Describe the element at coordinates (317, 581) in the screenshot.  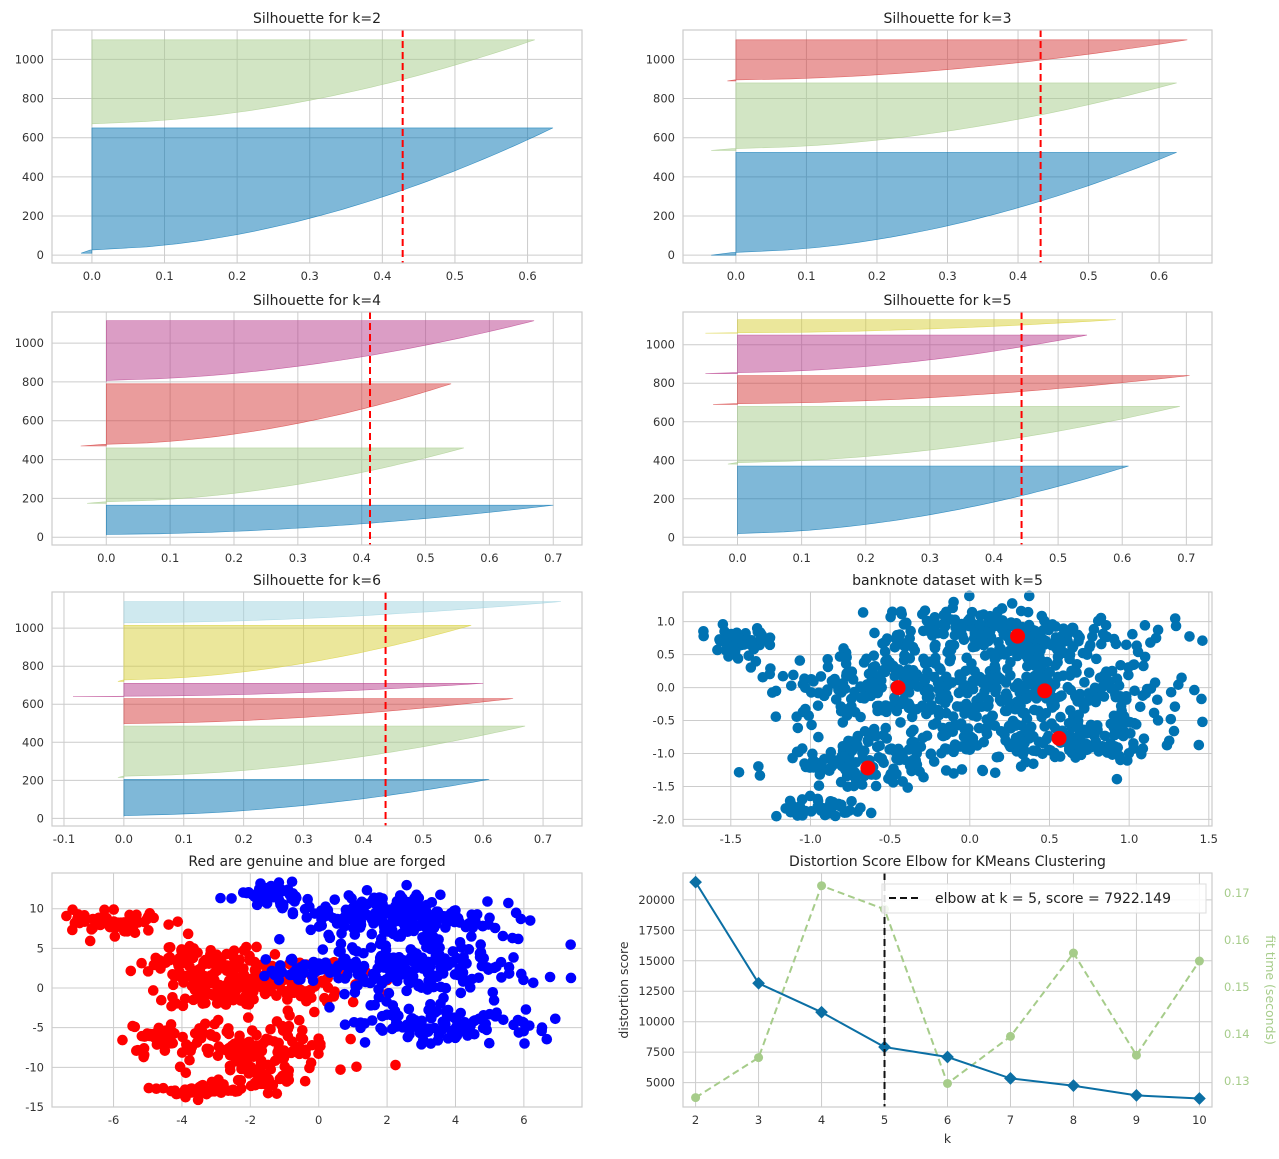
I see `chart-title: Silhouette for k=6` at that location.